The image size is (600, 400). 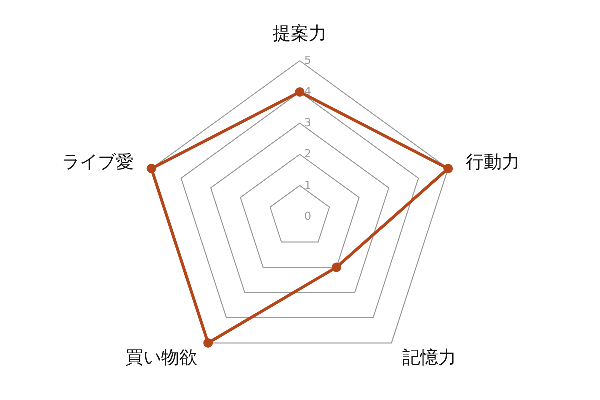 I want to click on y-tick-label: 2, so click(x=308, y=154).